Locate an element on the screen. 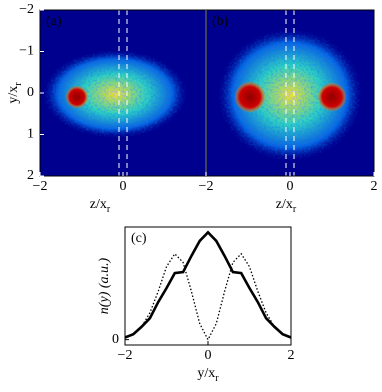 Image resolution: width=382 pixels, height=392 pixels. frame-c is located at coordinates (208, 286).